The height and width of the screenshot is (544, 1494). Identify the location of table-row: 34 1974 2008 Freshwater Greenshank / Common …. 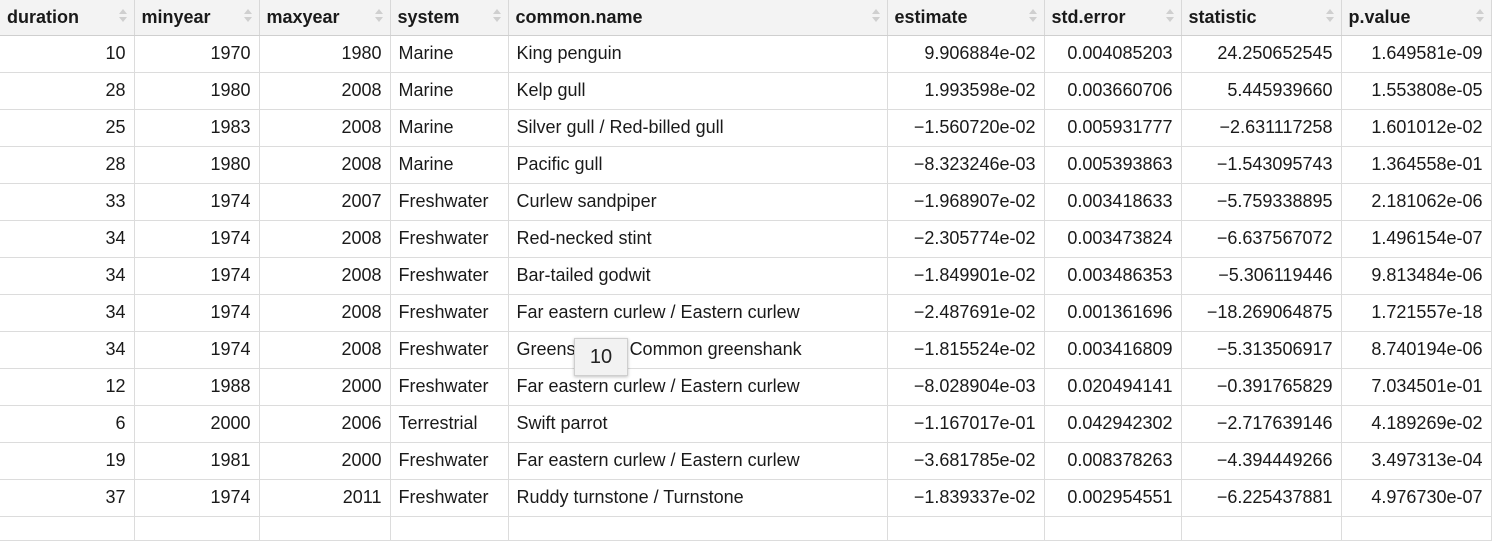
(746, 350).